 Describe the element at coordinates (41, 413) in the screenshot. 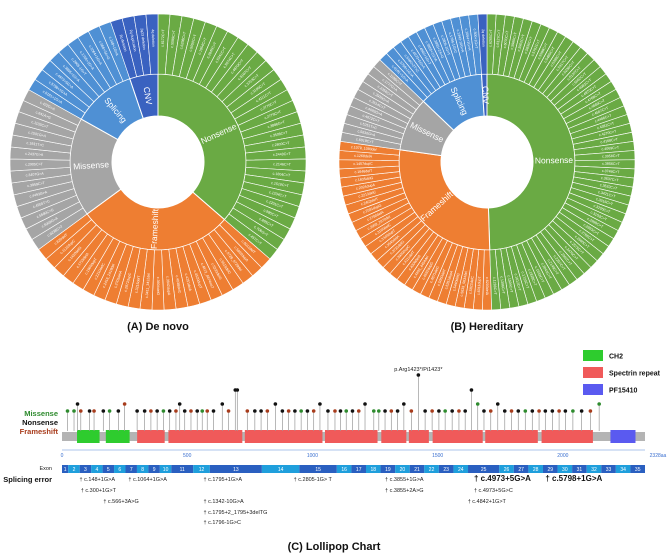

I see `row-label-missense: Missense` at that location.